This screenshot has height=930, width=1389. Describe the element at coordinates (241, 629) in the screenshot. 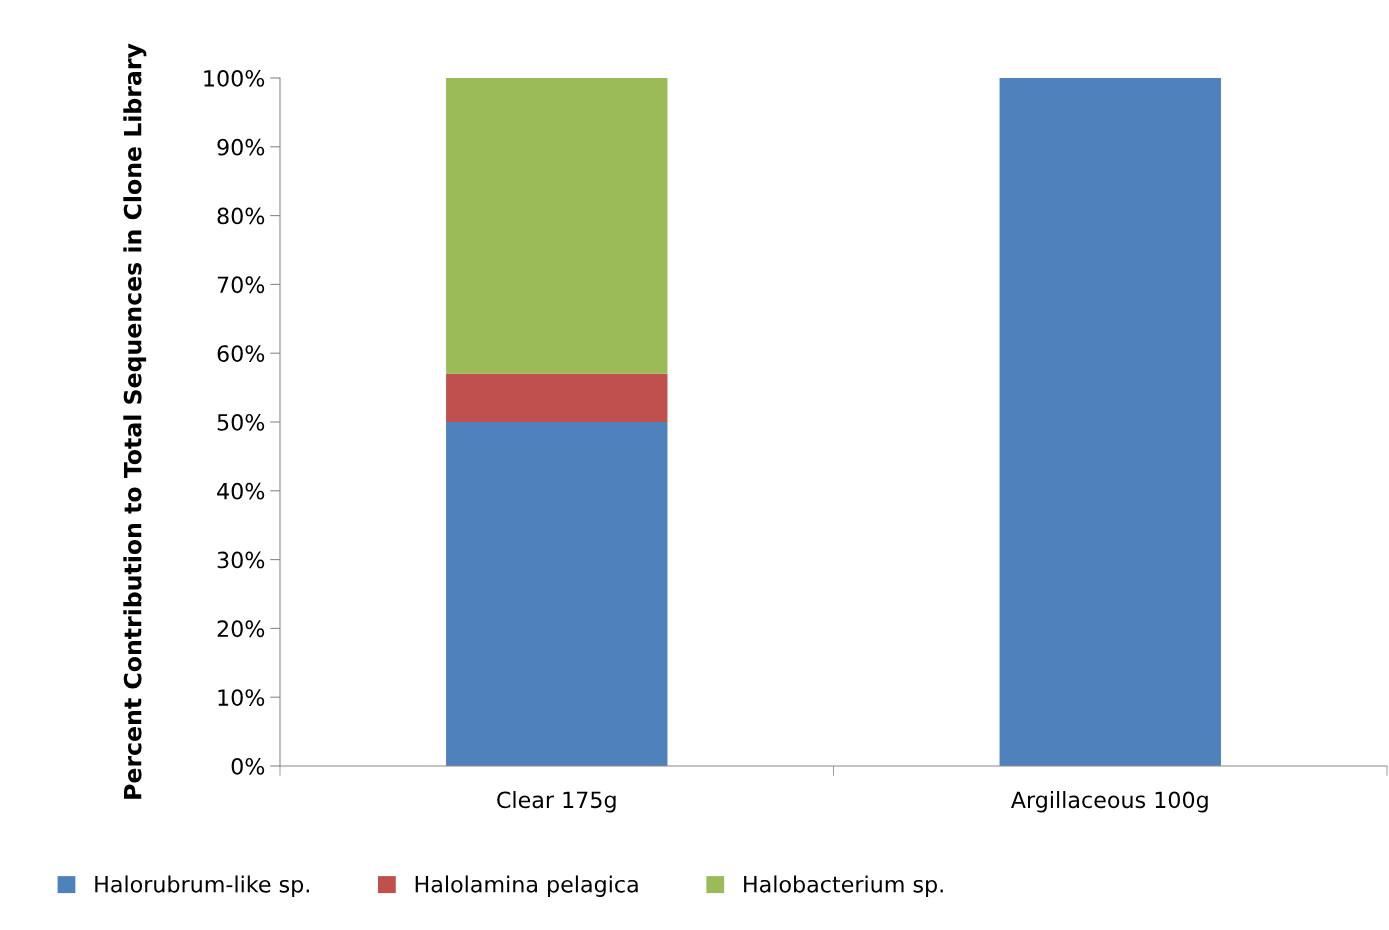

I see `y-tick-label: 20%` at that location.